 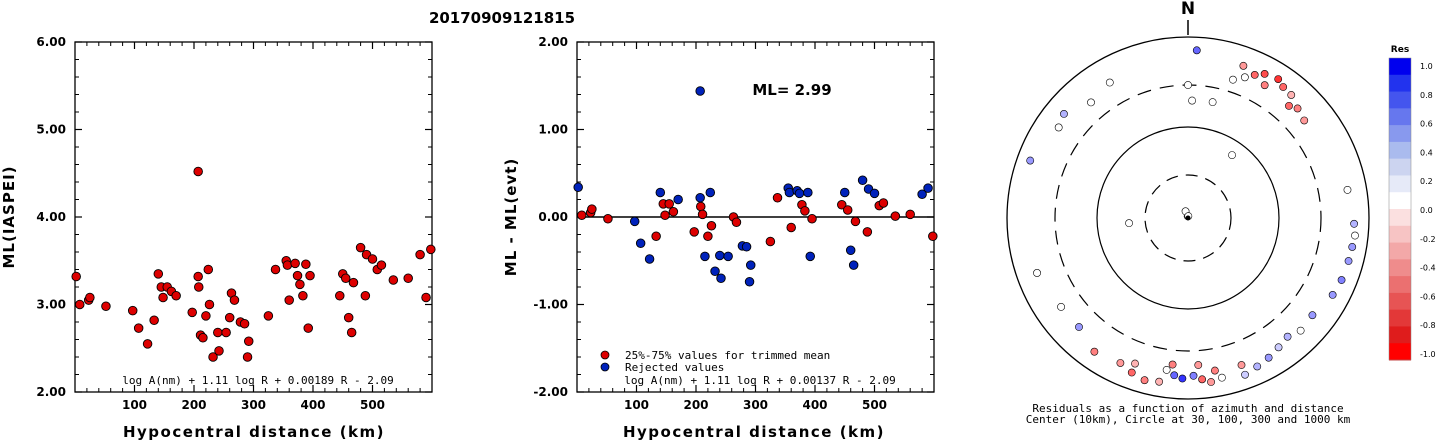 I want to click on ml-annotation: ML= 2.99, so click(x=791, y=90).